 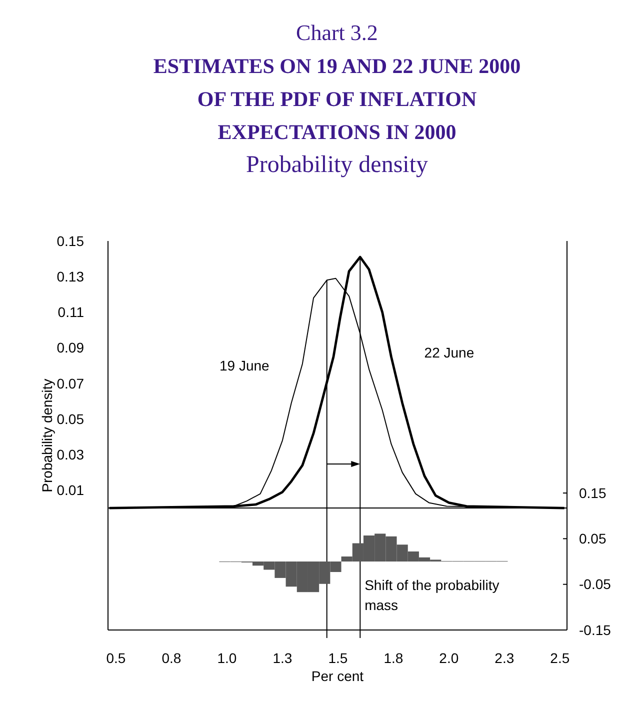 What do you see at coordinates (227, 658) in the screenshot?
I see `x-tick-label: 1.0` at bounding box center [227, 658].